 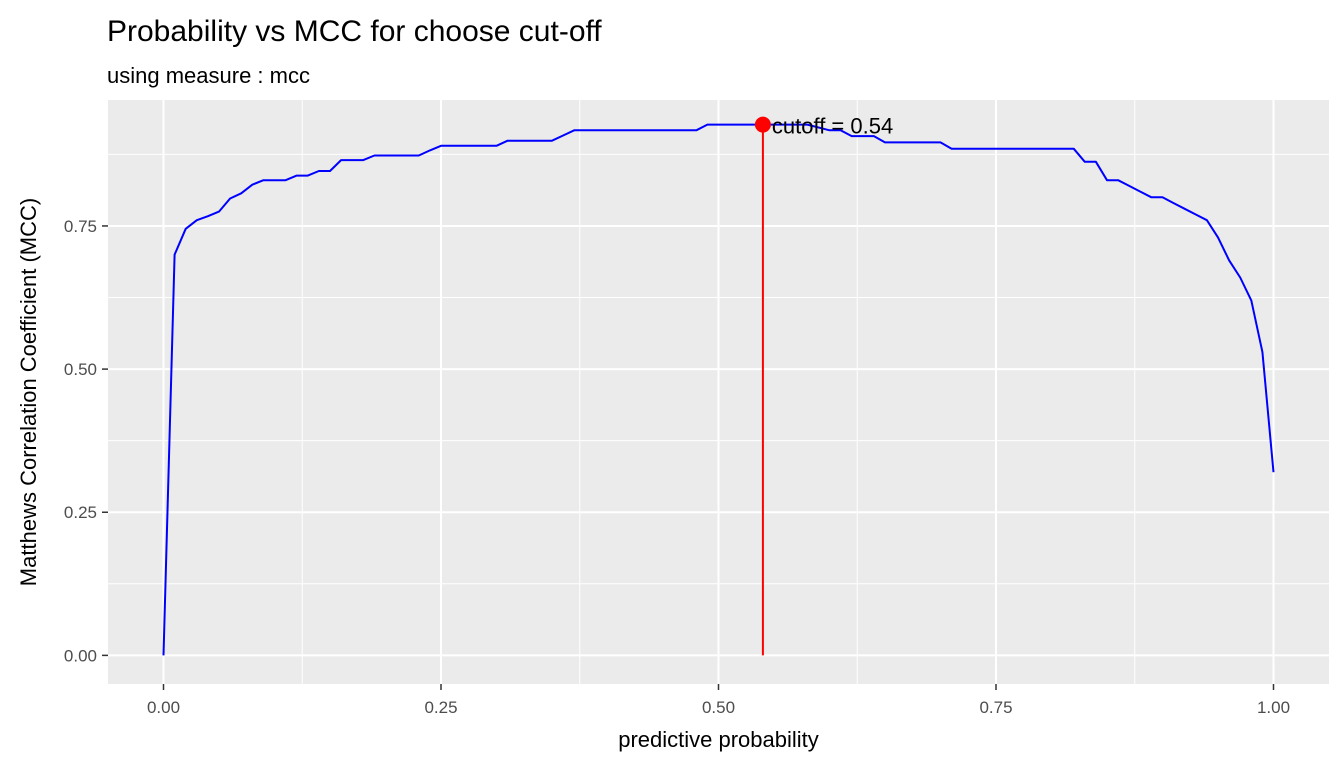 I want to click on y-axis-ticks: 0.00 0.25 0.50 0.75, so click(x=86, y=441).